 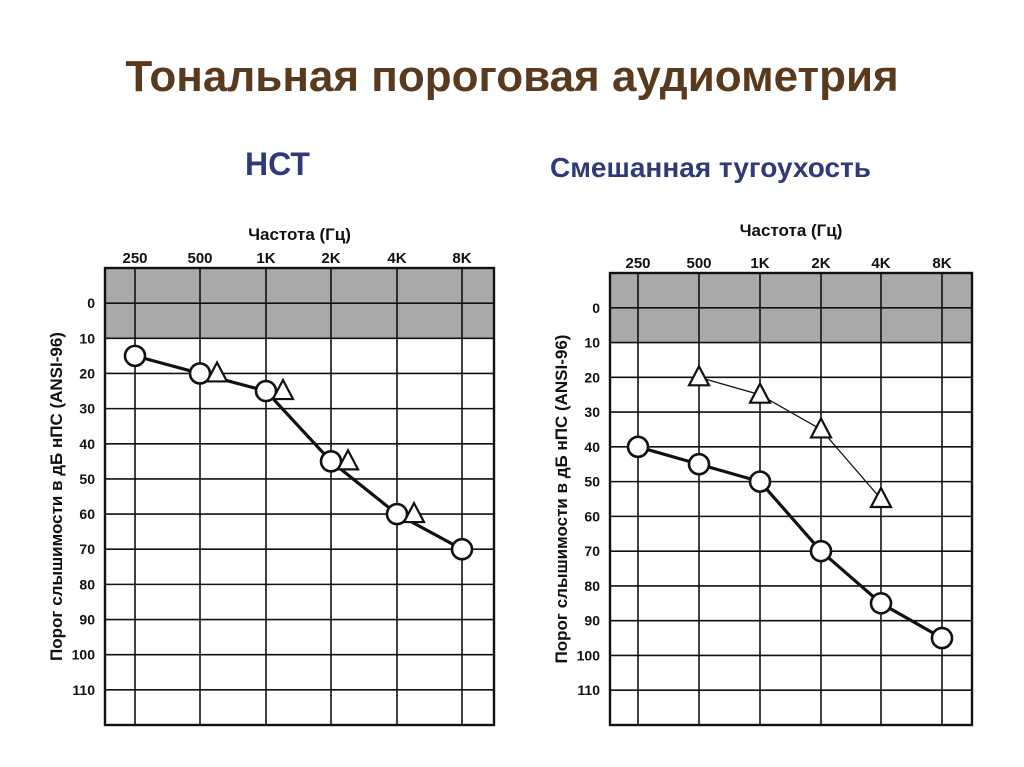 I want to click on chart-subtitle-mixed: Смешанная тугоухость, so click(x=710, y=167).